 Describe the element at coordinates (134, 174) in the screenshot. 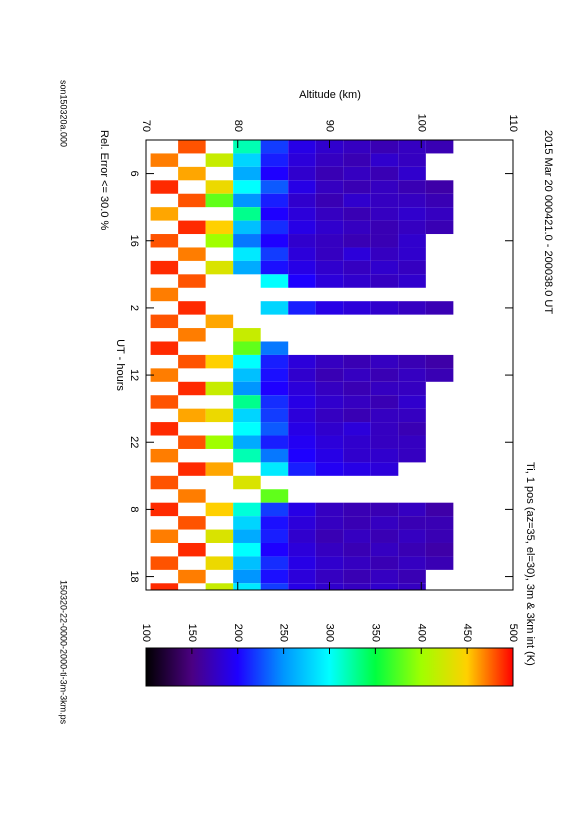

I see `x-tick-label: 6` at that location.